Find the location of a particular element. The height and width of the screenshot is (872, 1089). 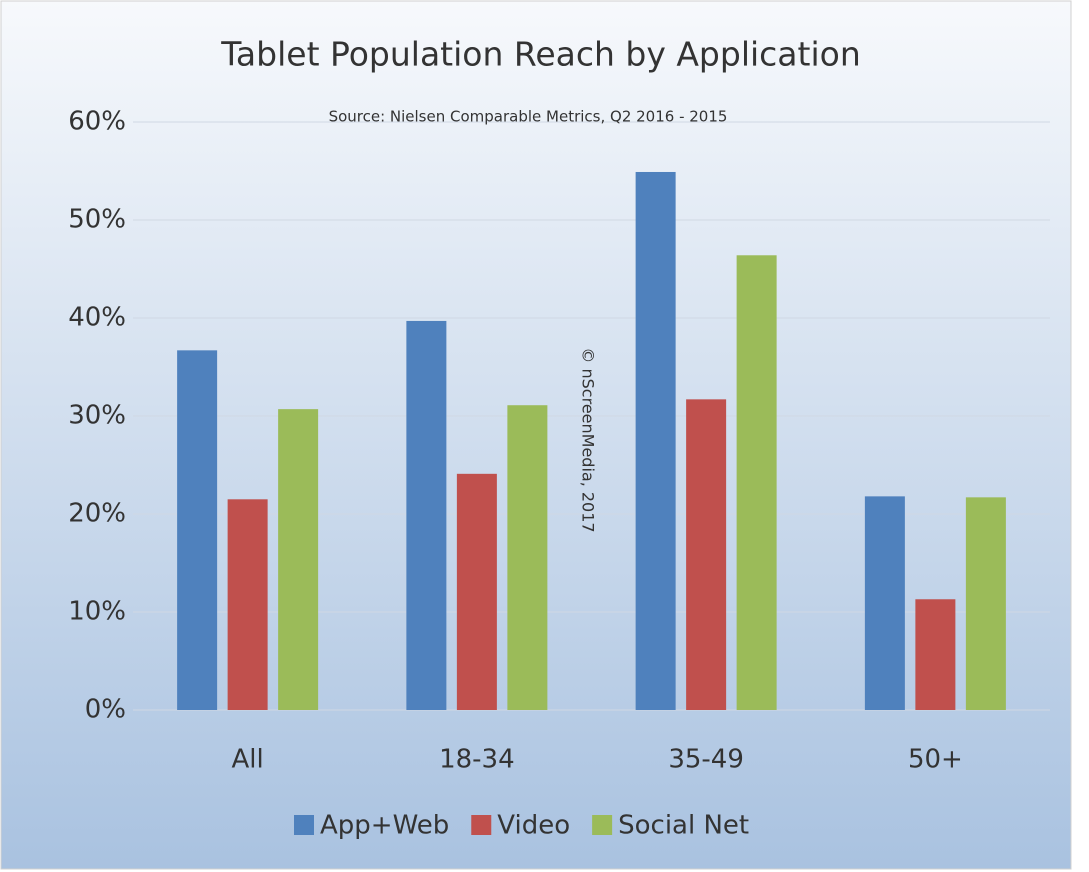

legend-label: Video is located at coordinates (533, 826).